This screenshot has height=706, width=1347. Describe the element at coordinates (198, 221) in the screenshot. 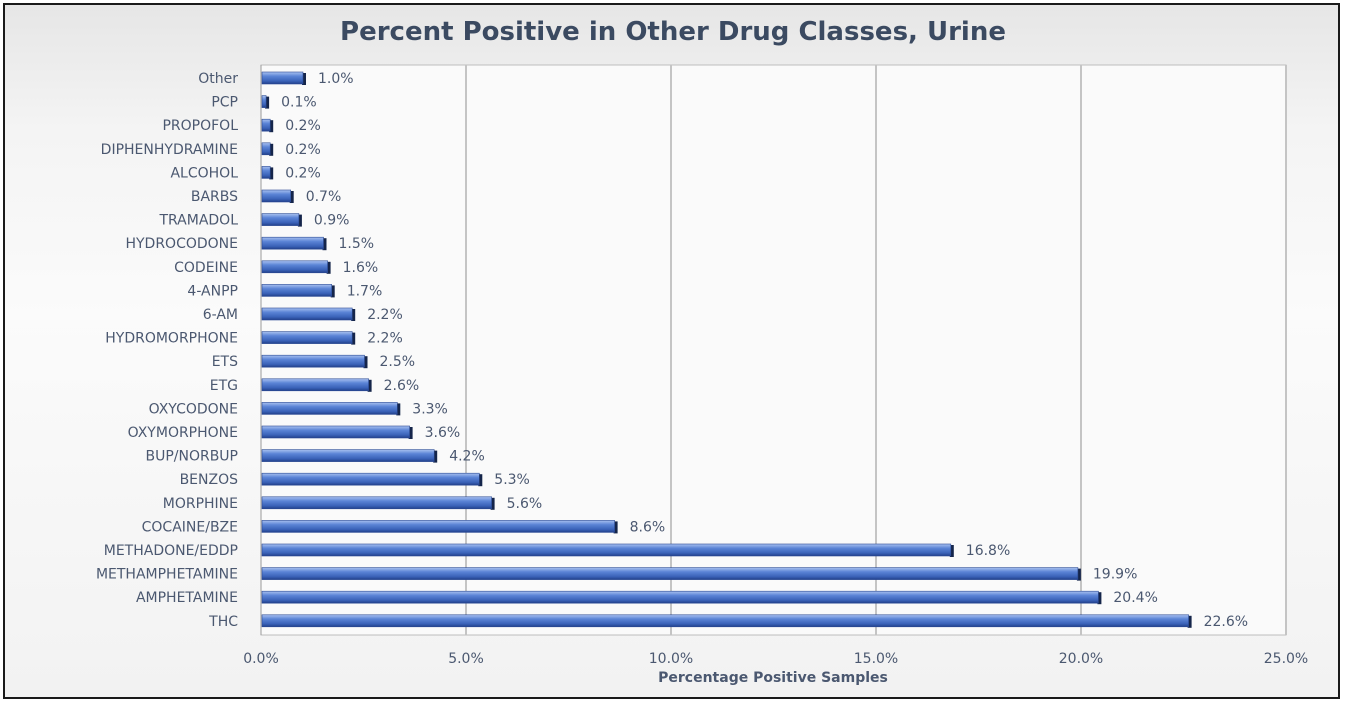

I see `category-label: TRAMADOL` at that location.